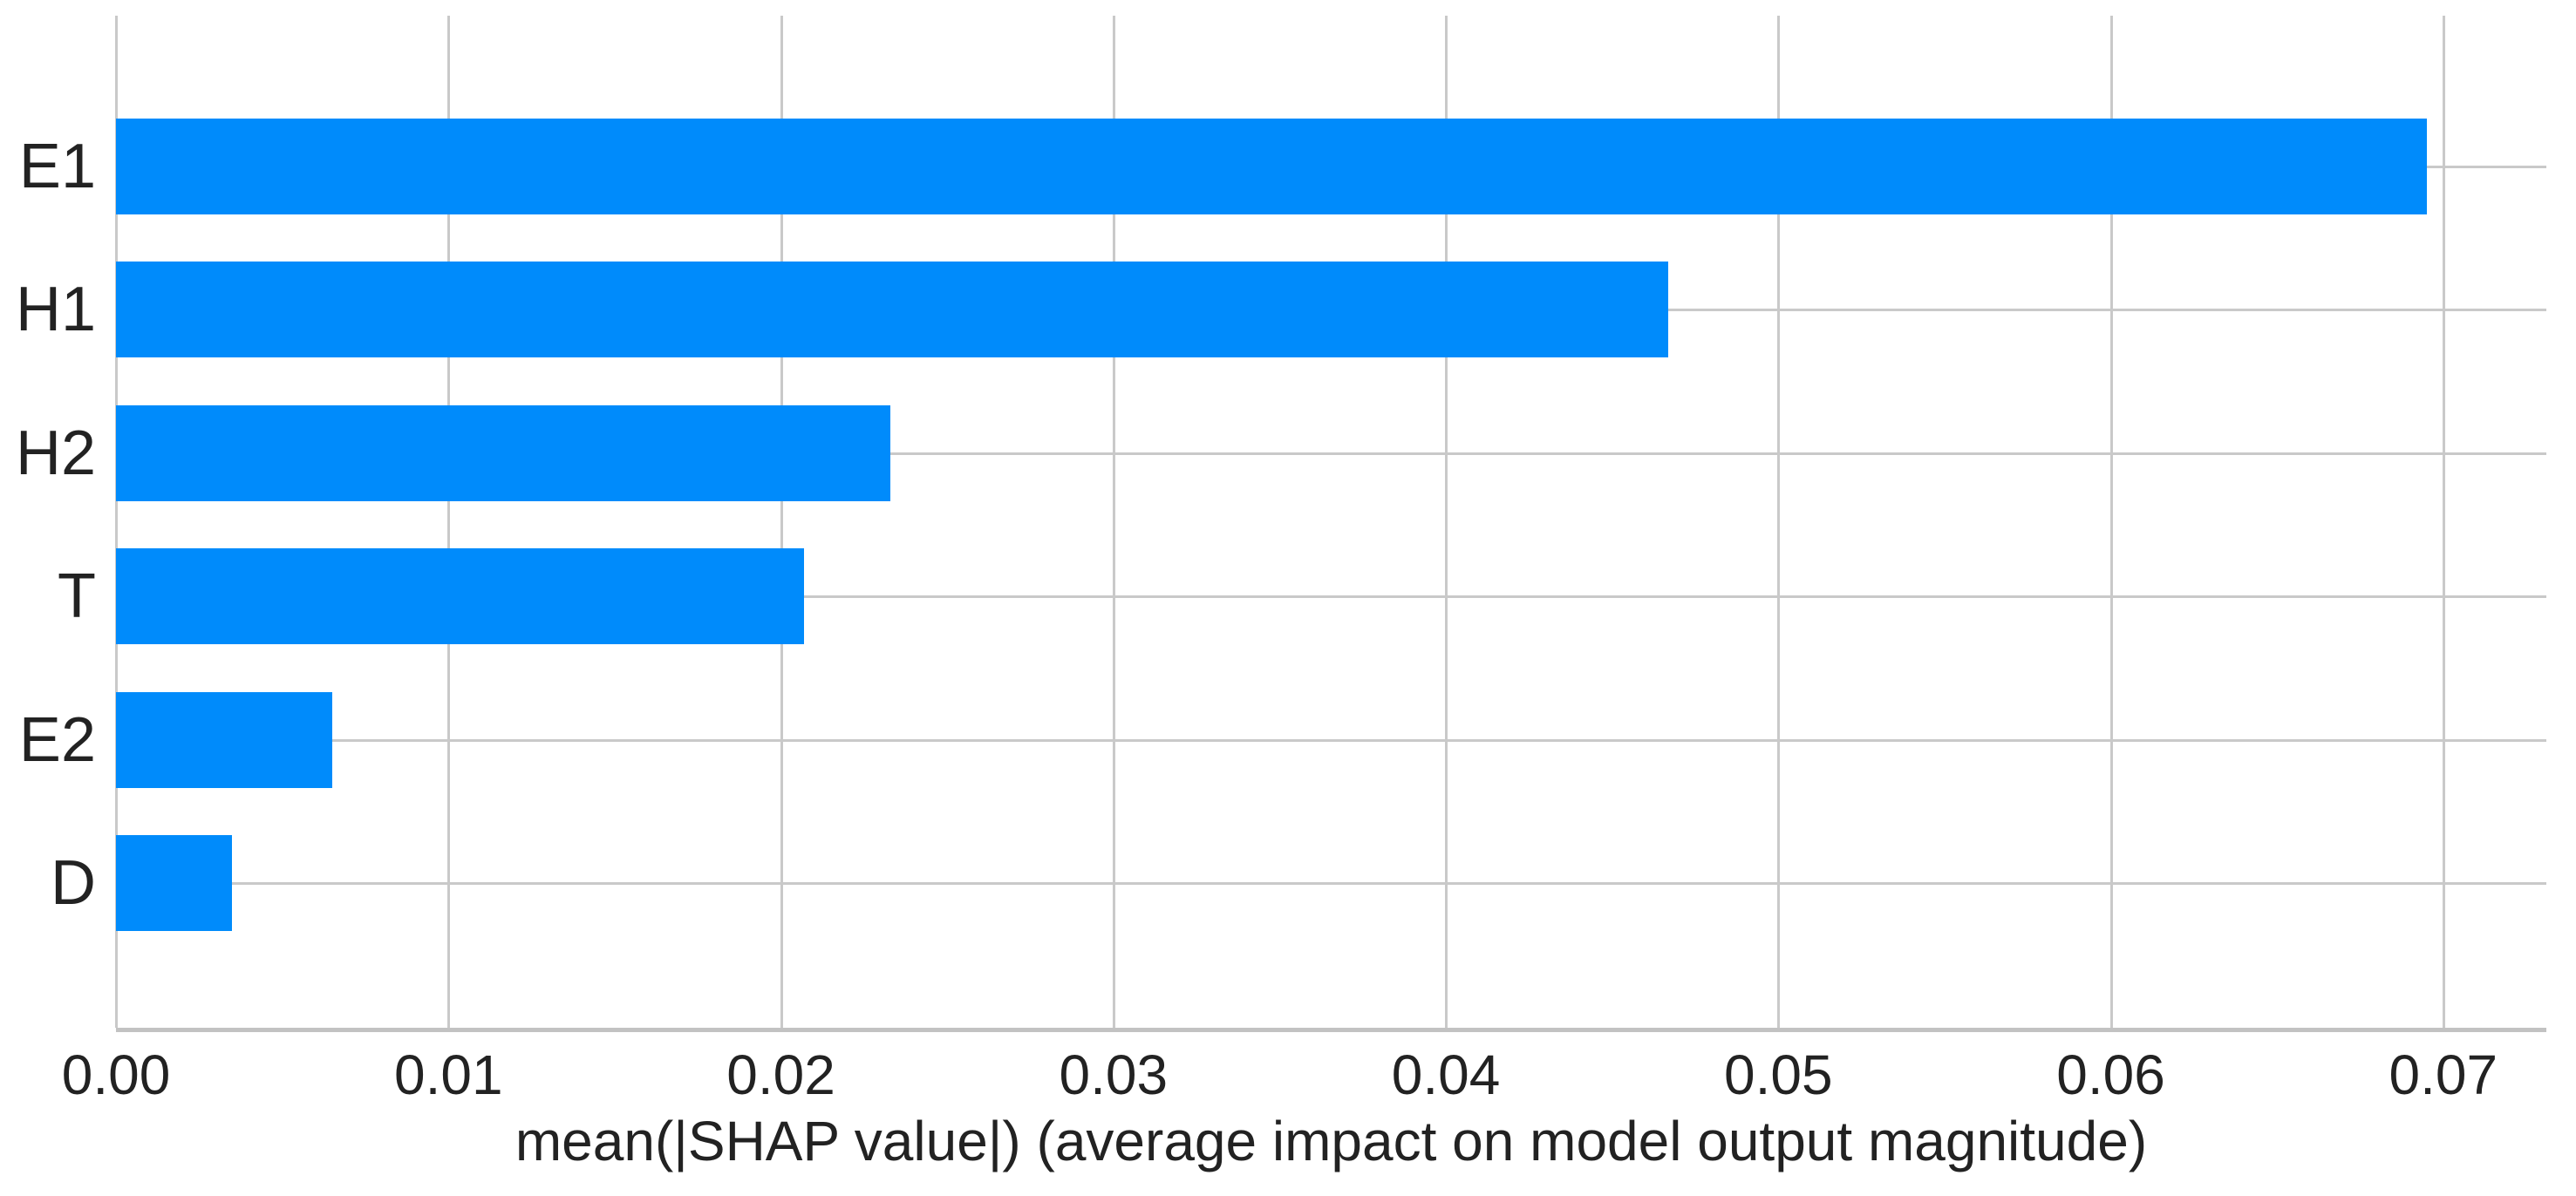  What do you see at coordinates (57, 739) in the screenshot?
I see `y-tick-label-E2: E2` at bounding box center [57, 739].